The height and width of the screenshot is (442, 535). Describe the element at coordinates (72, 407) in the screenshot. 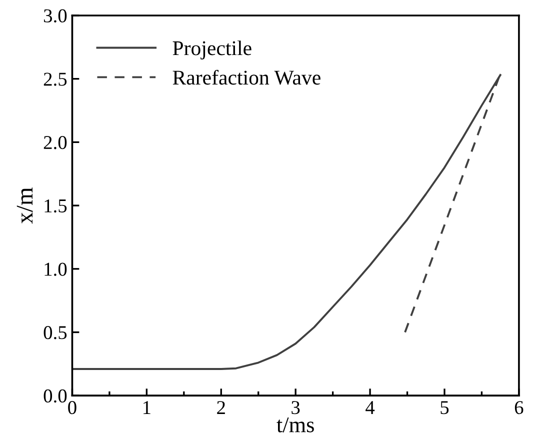

I see `x-tick-label: 0` at that location.